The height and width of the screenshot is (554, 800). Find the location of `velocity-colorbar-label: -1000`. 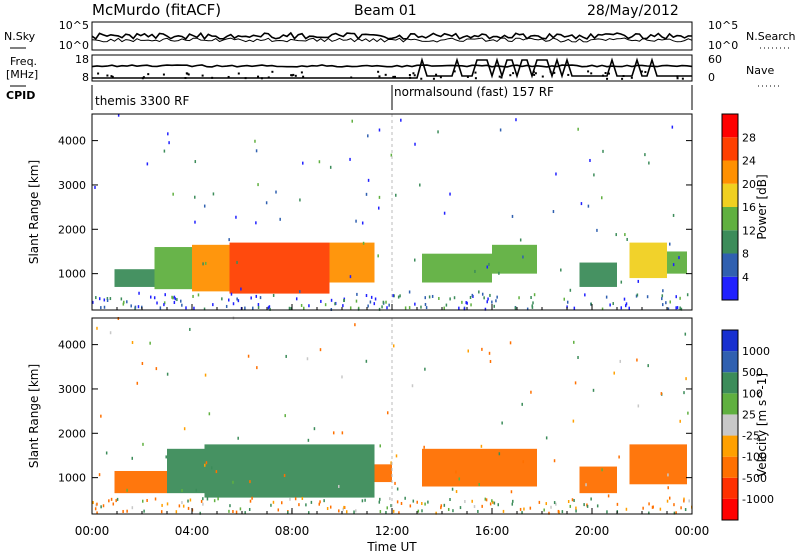

velocity-colorbar-label: -1000 is located at coordinates (758, 499).